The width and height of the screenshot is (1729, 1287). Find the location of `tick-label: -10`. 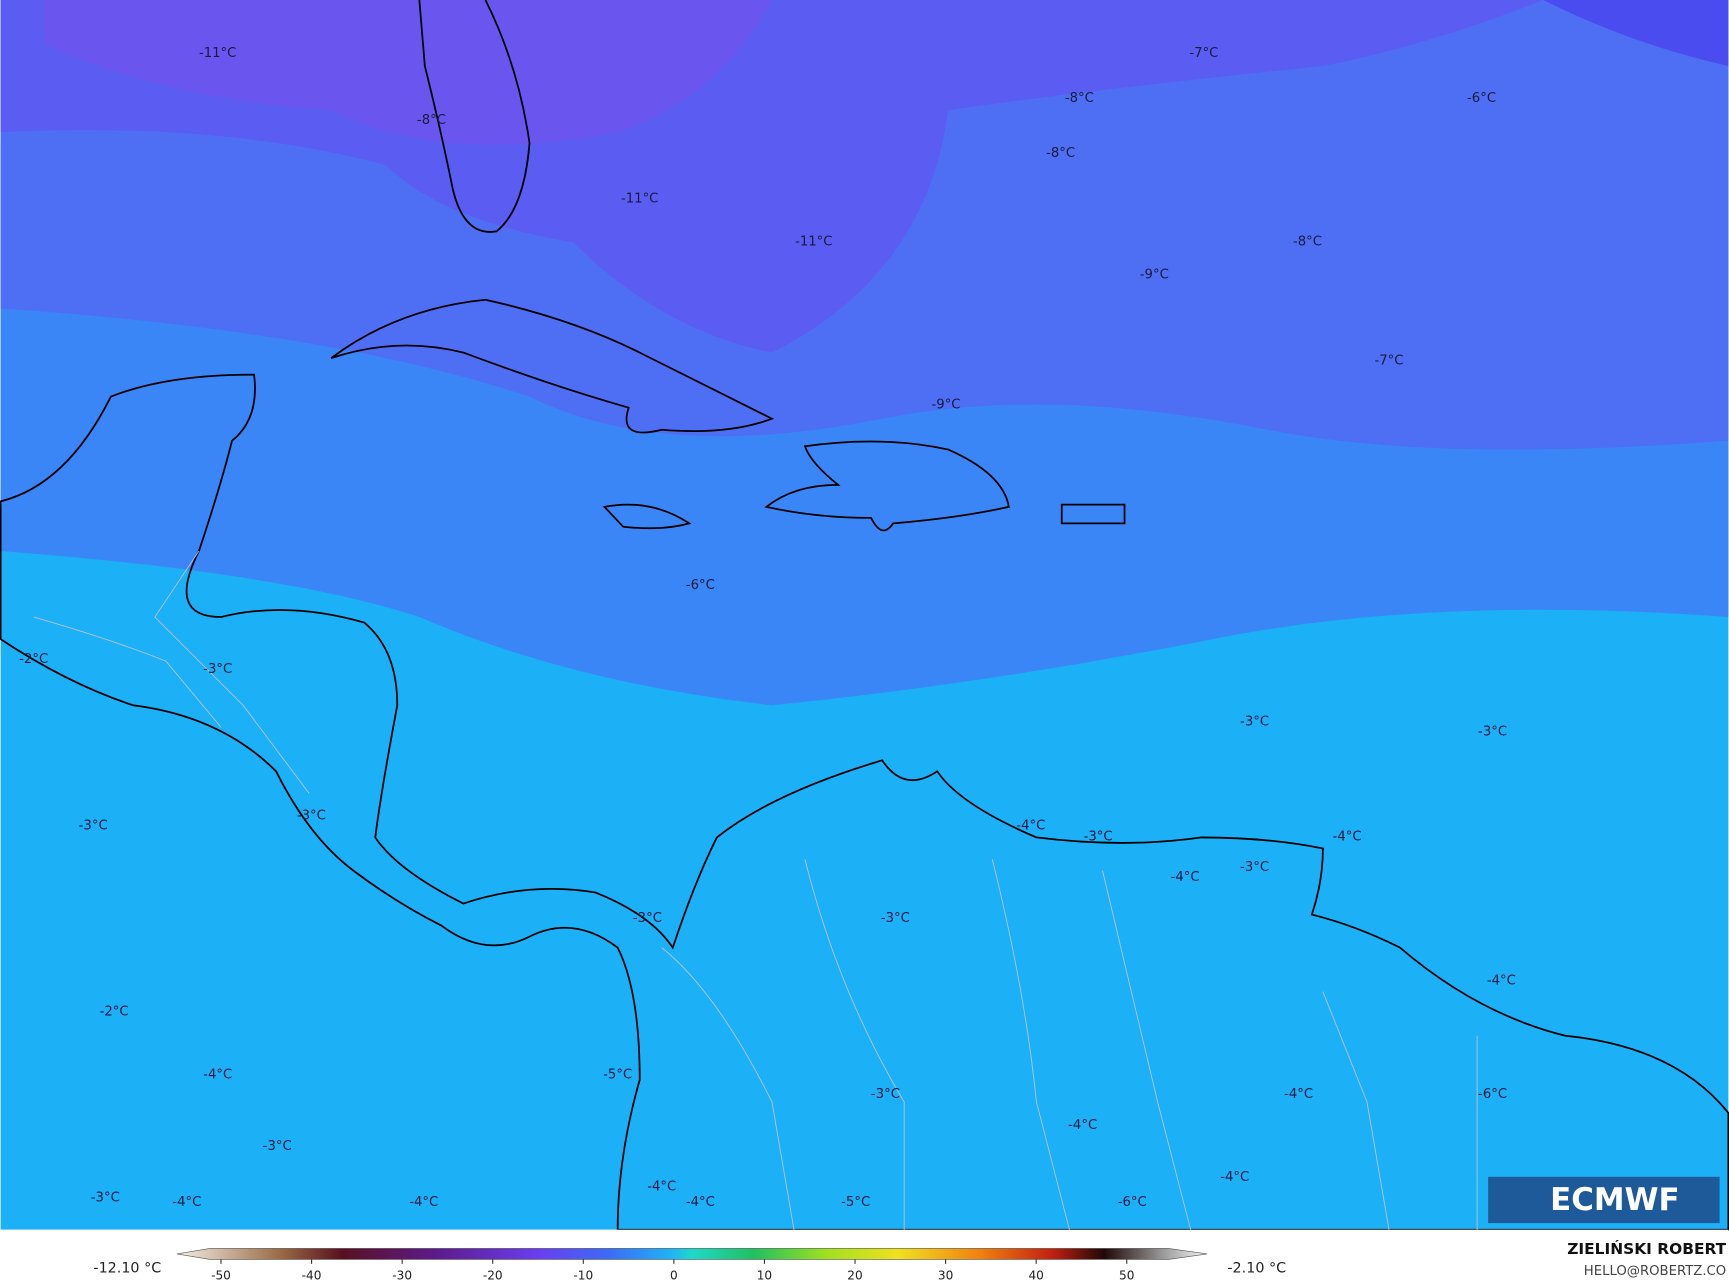

tick-label: -10 is located at coordinates (583, 1275).